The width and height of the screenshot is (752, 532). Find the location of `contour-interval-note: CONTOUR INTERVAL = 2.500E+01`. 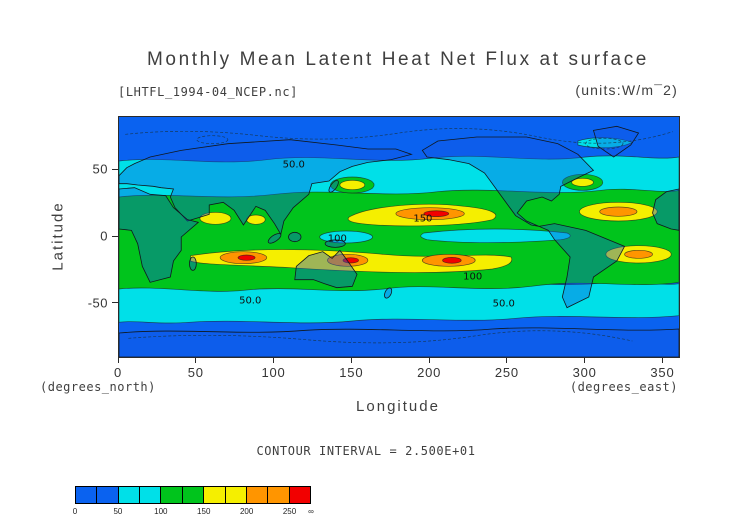

contour-interval-note: CONTOUR INTERVAL = 2.500E+01 is located at coordinates (366, 451).